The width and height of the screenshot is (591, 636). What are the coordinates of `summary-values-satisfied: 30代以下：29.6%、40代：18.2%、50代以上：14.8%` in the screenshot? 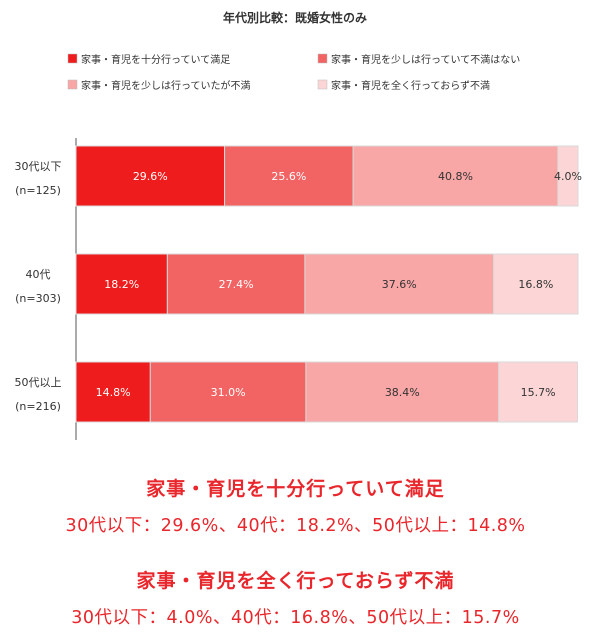 It's located at (295, 526).